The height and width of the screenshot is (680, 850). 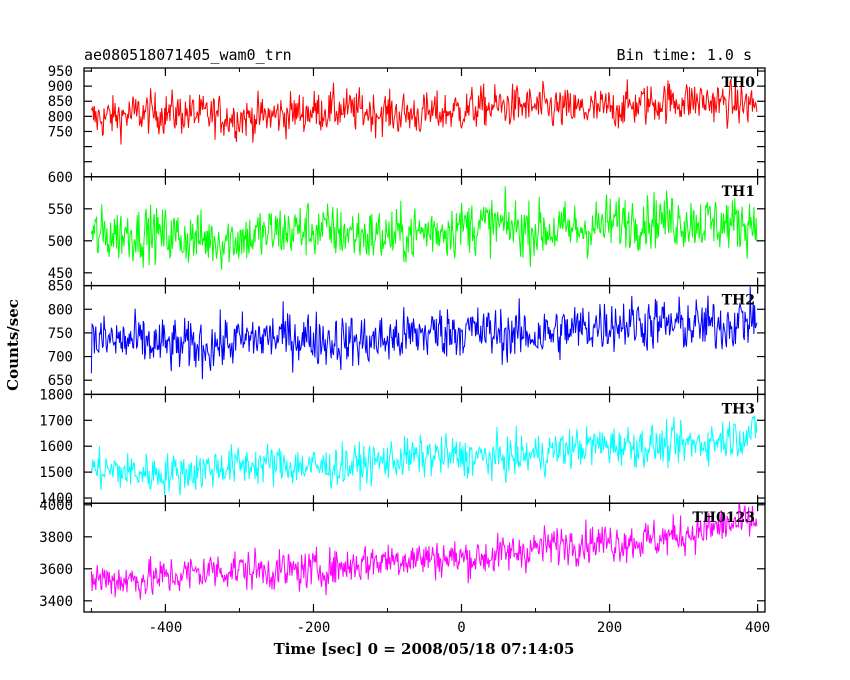 I want to click on x-tick-label: -400, so click(x=166, y=628).